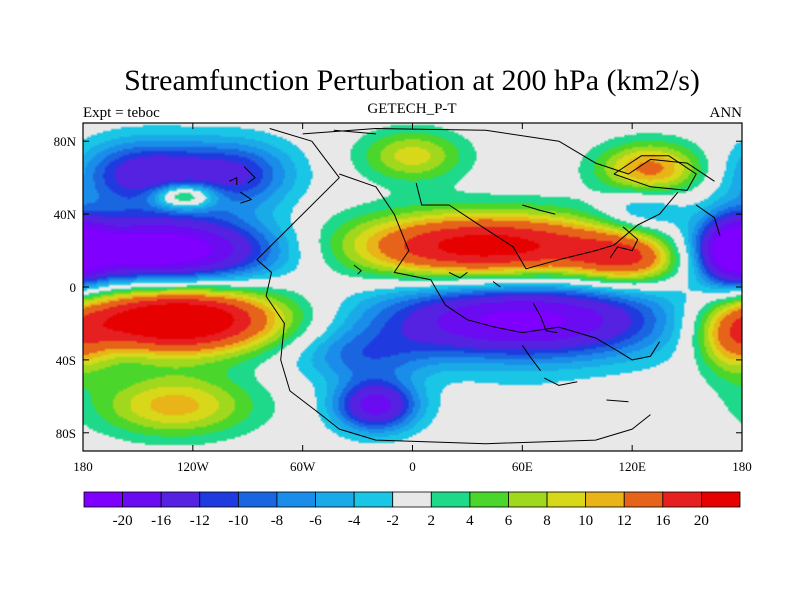 This screenshot has height=600, width=800. I want to click on colorbar-label: -2, so click(392, 521).